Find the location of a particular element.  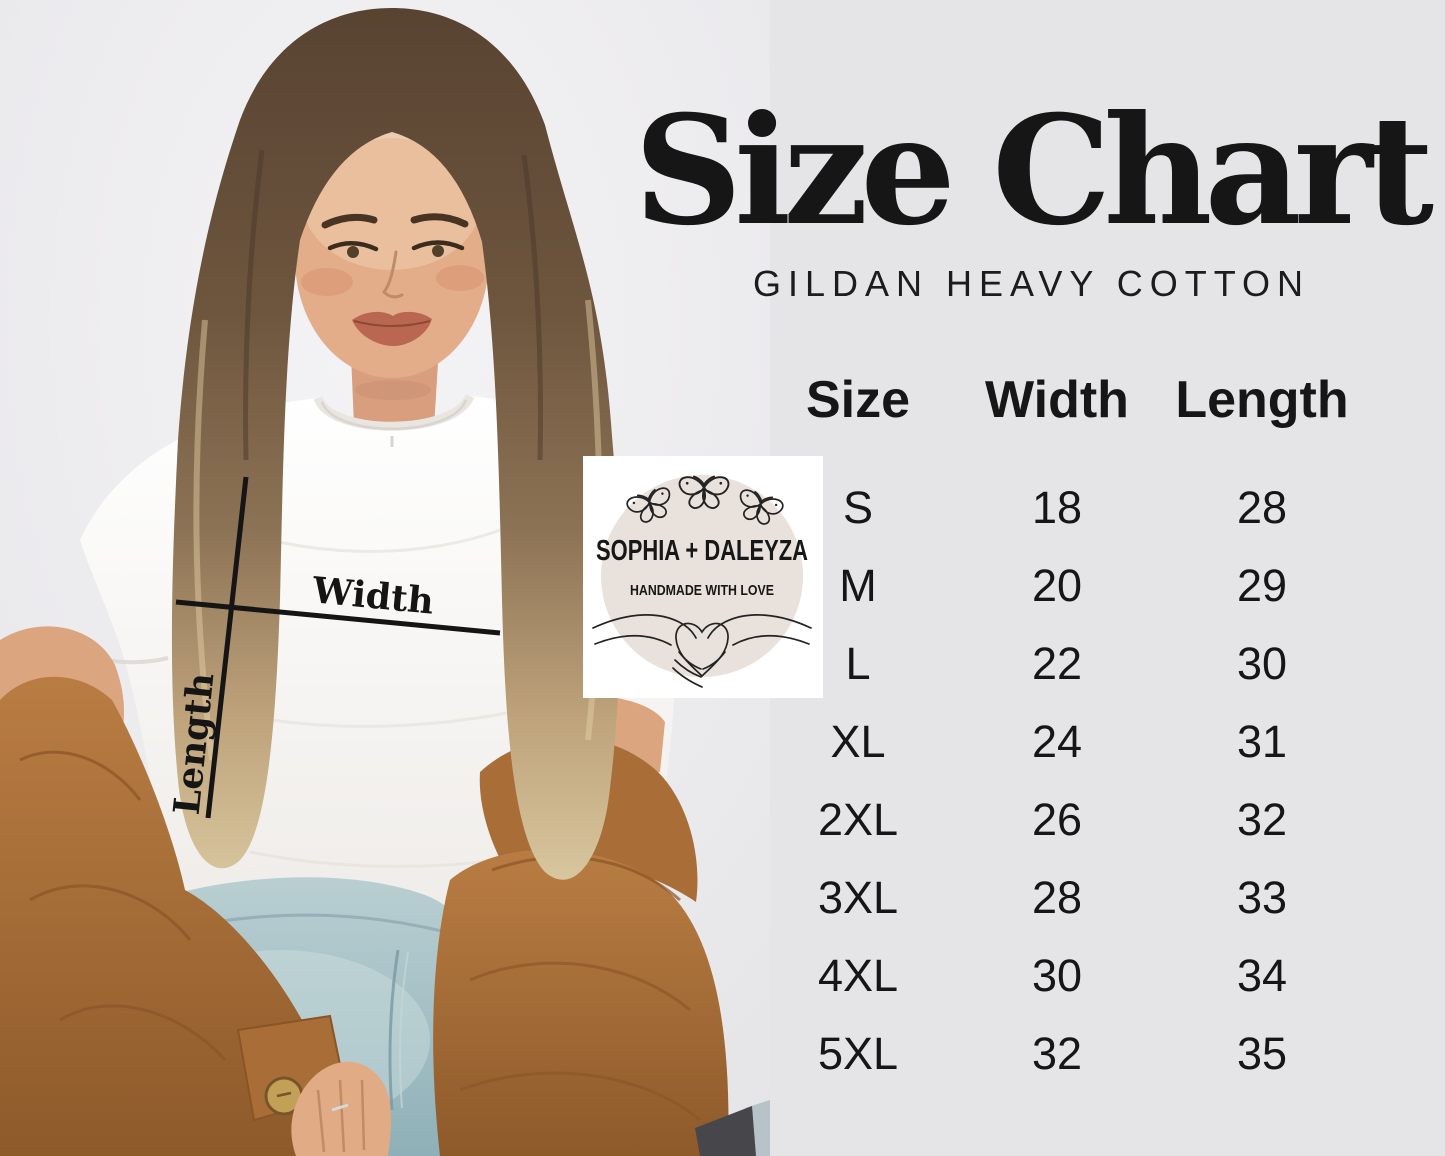

header-width: Width is located at coordinates (1057, 400).